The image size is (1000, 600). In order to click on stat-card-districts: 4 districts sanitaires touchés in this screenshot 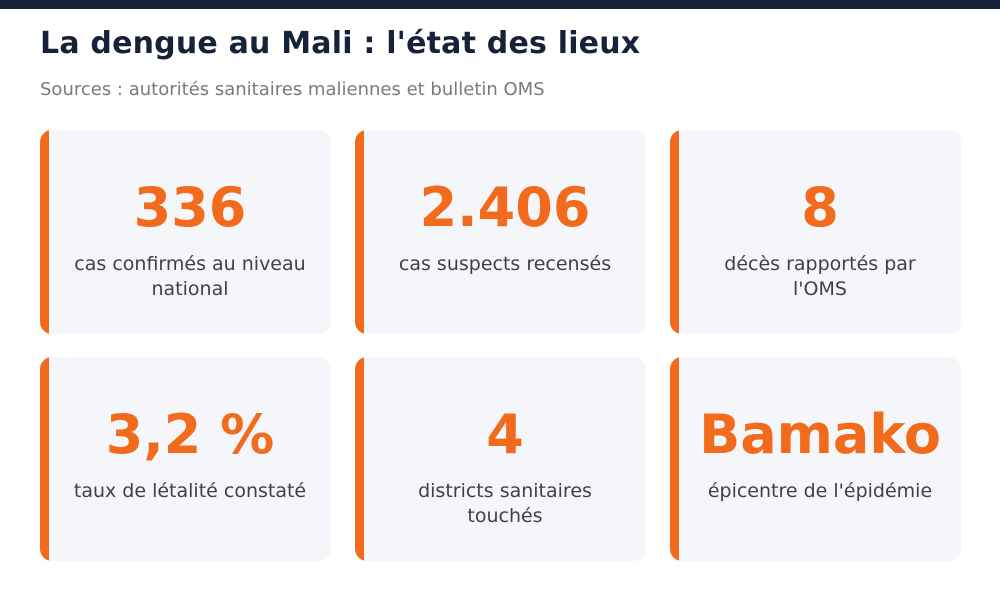, I will do `click(500, 459)`.